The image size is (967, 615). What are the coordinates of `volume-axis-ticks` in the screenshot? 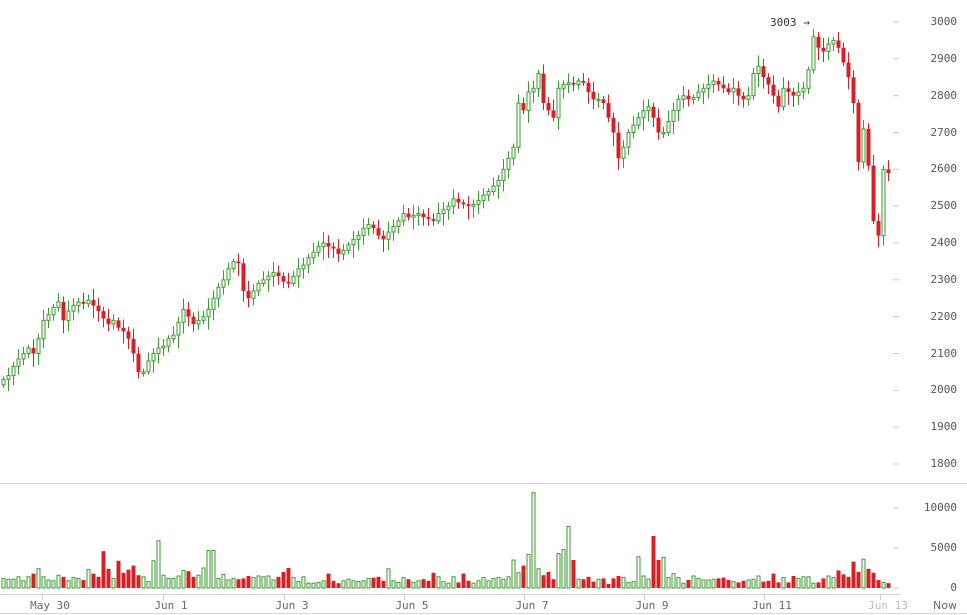 It's located at (896, 548).